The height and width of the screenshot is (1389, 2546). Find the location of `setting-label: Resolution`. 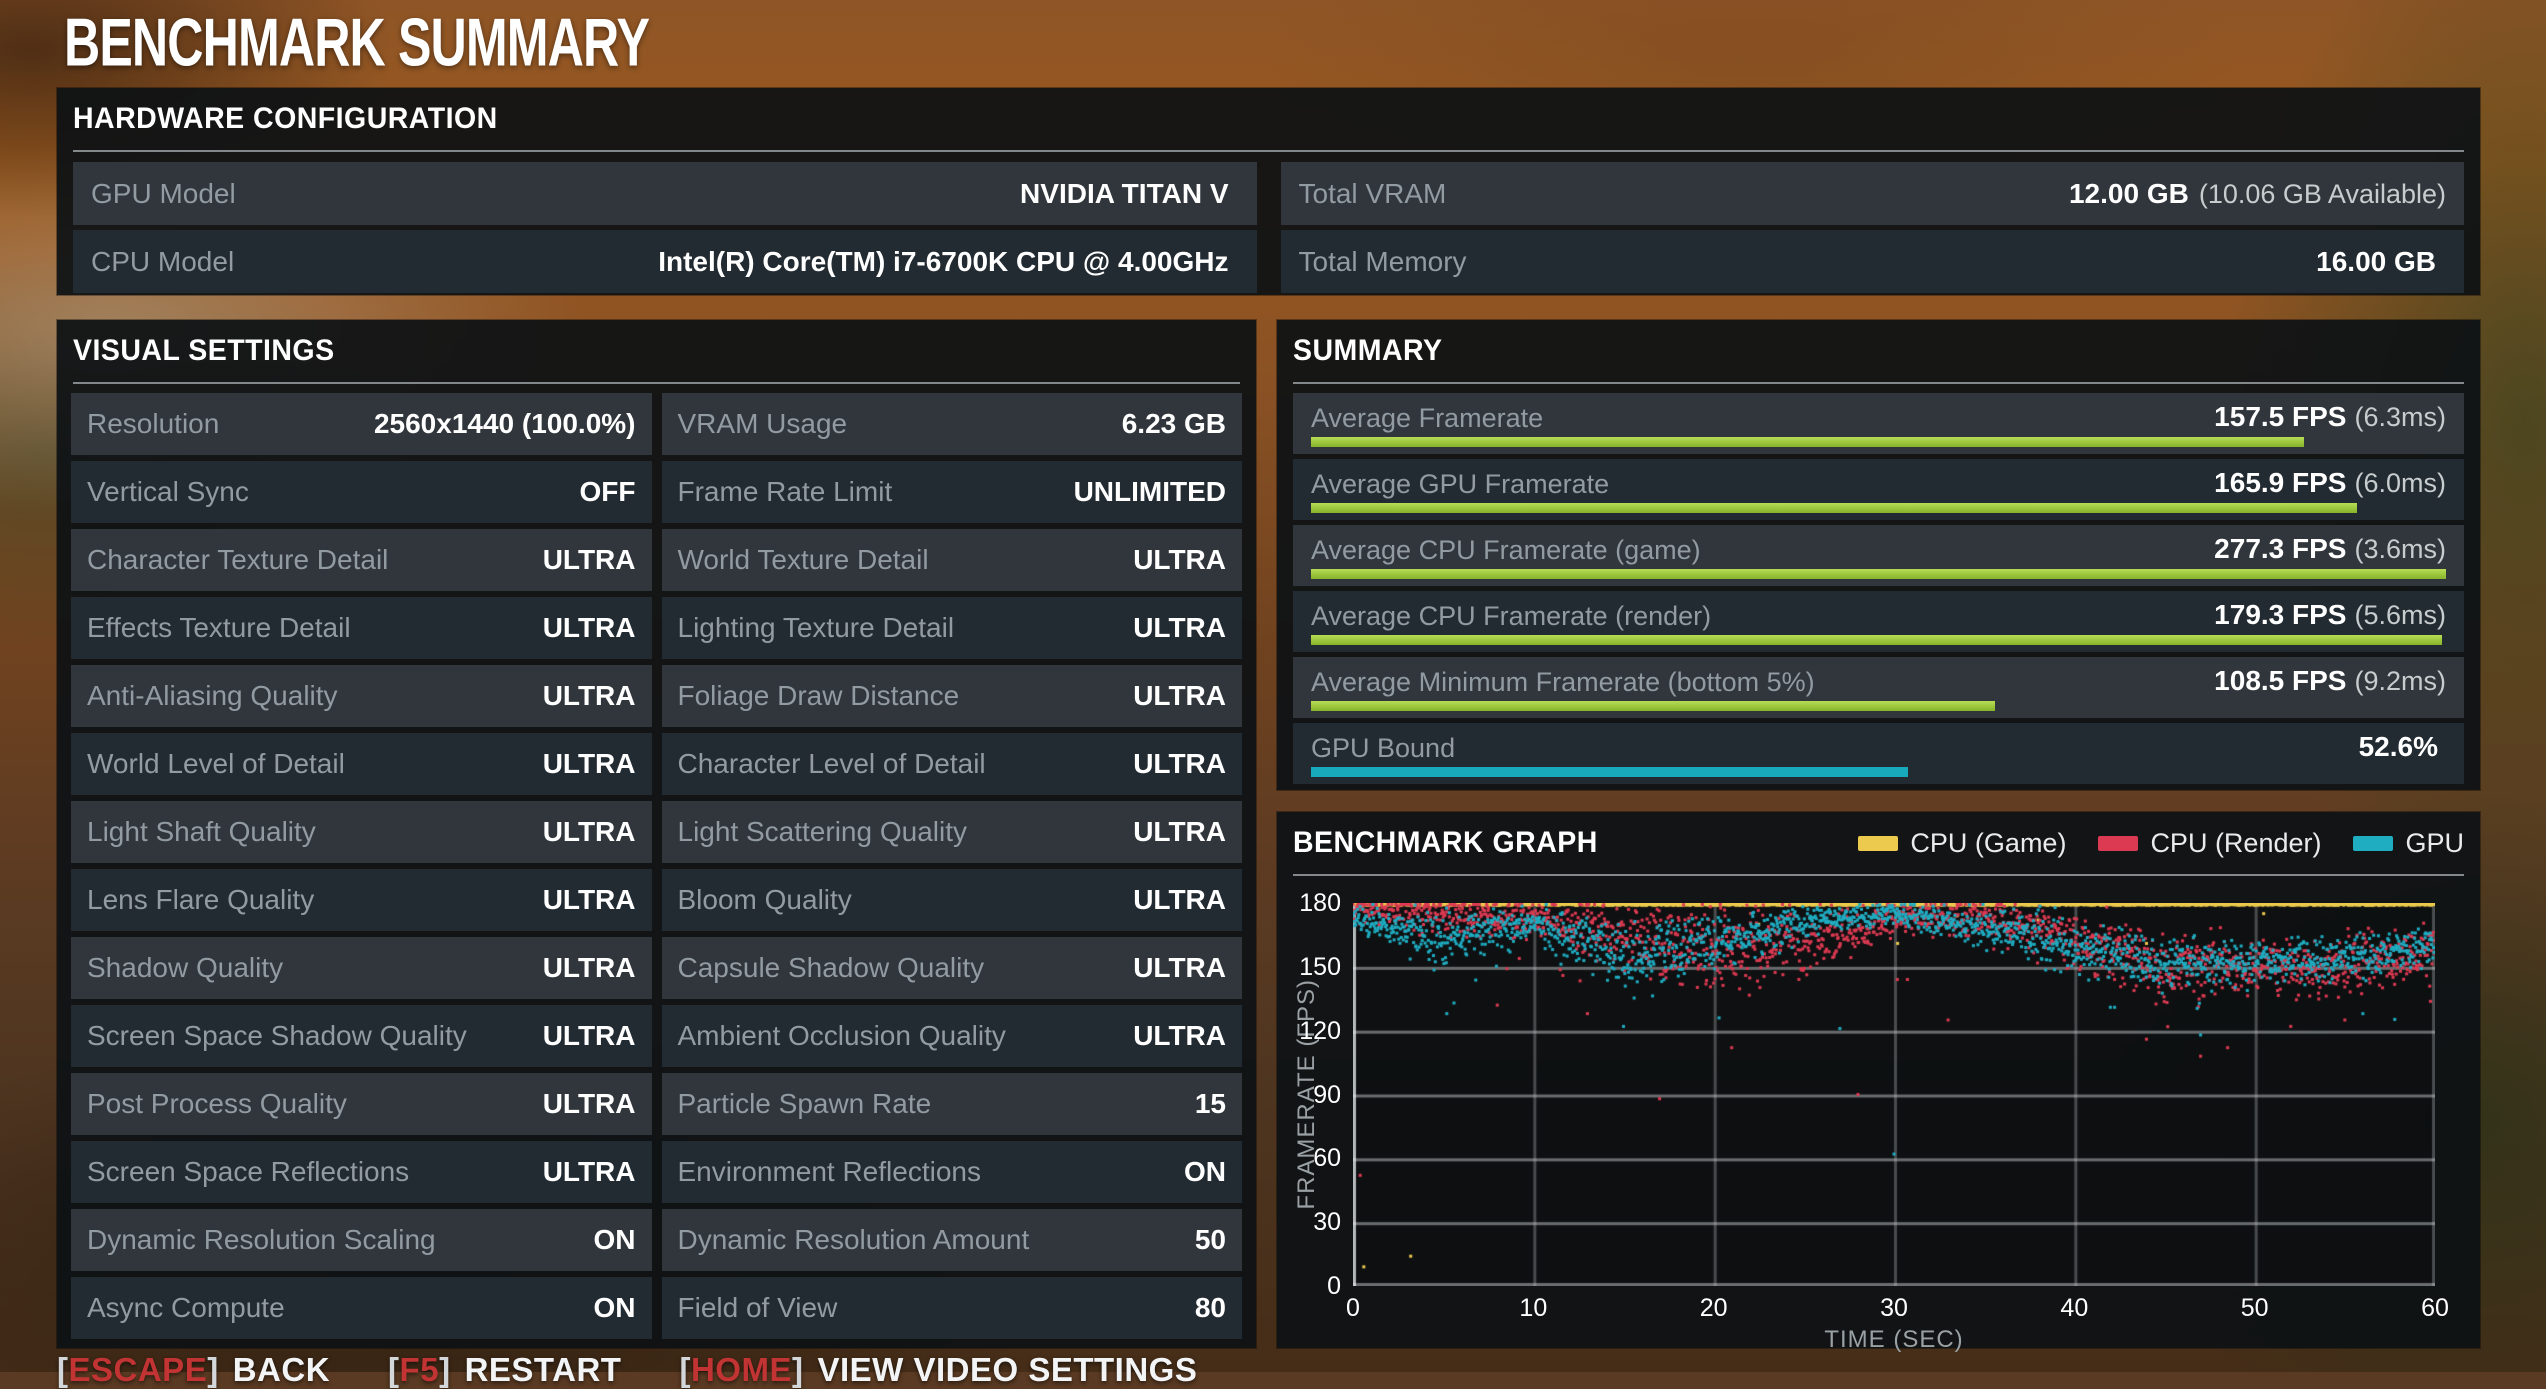

setting-label: Resolution is located at coordinates (153, 423).